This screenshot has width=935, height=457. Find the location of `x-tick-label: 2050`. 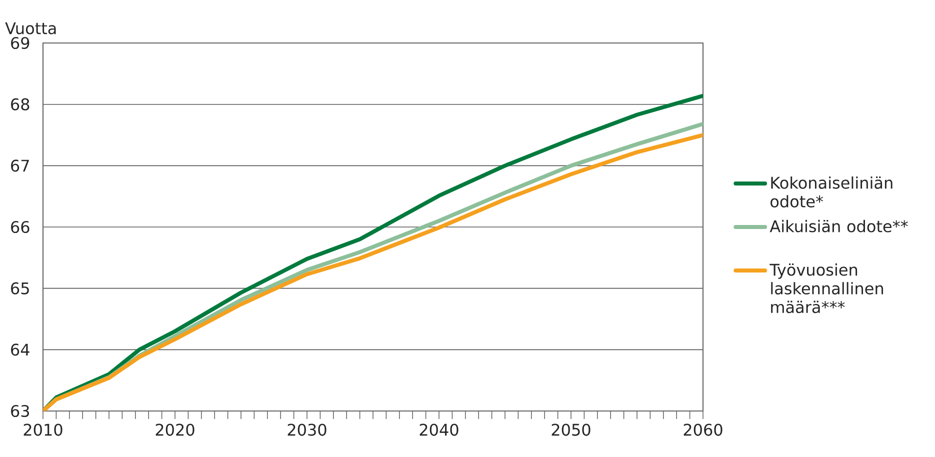

x-tick-label: 2050 is located at coordinates (571, 430).